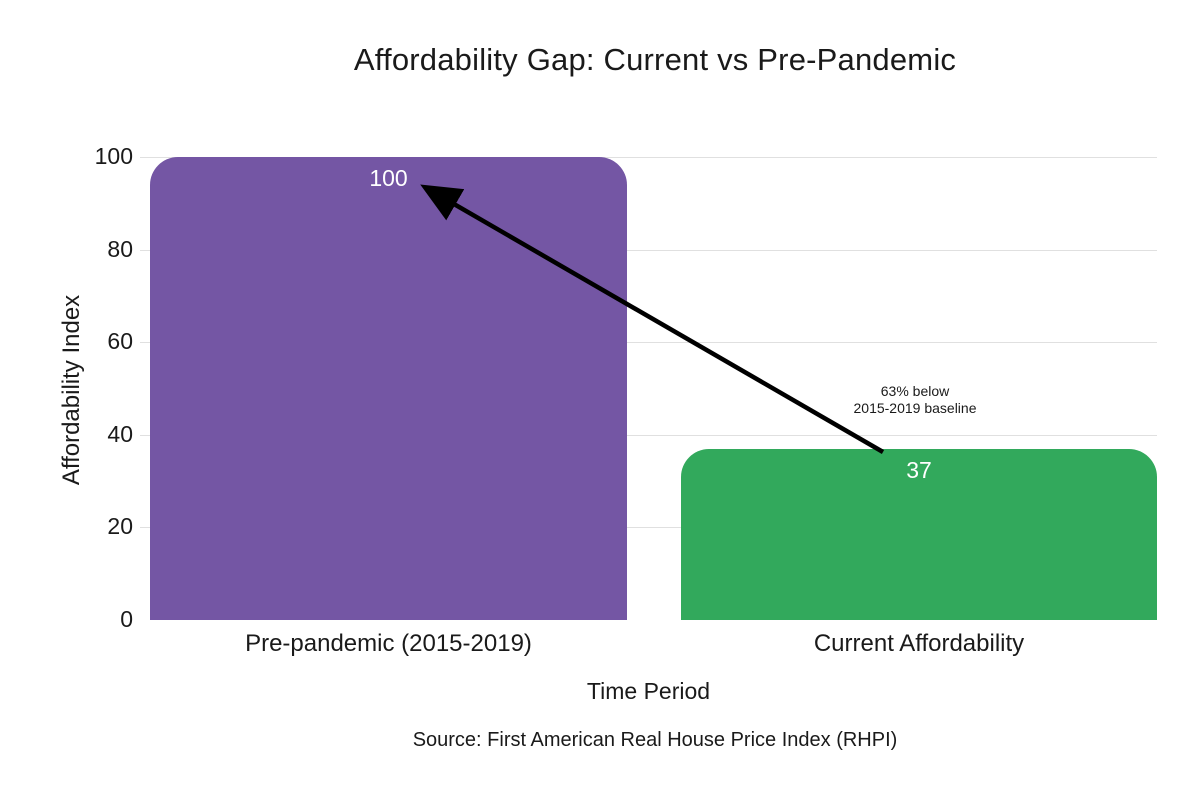 Image resolution: width=1200 pixels, height=800 pixels. Describe the element at coordinates (915, 391) in the screenshot. I see `annotation-line-1: 63% below` at that location.